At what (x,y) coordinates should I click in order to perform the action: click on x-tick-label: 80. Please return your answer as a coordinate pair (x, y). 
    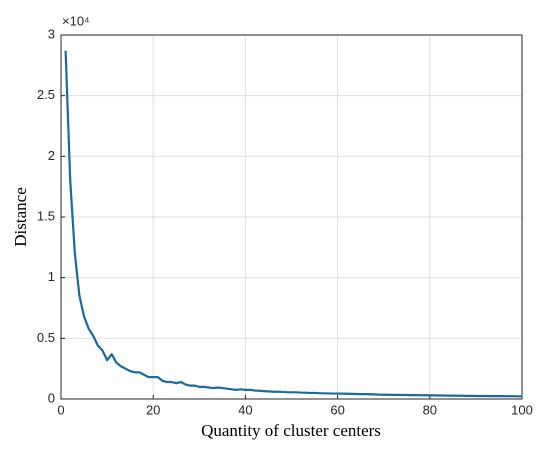
    Looking at the image, I should click on (430, 409).